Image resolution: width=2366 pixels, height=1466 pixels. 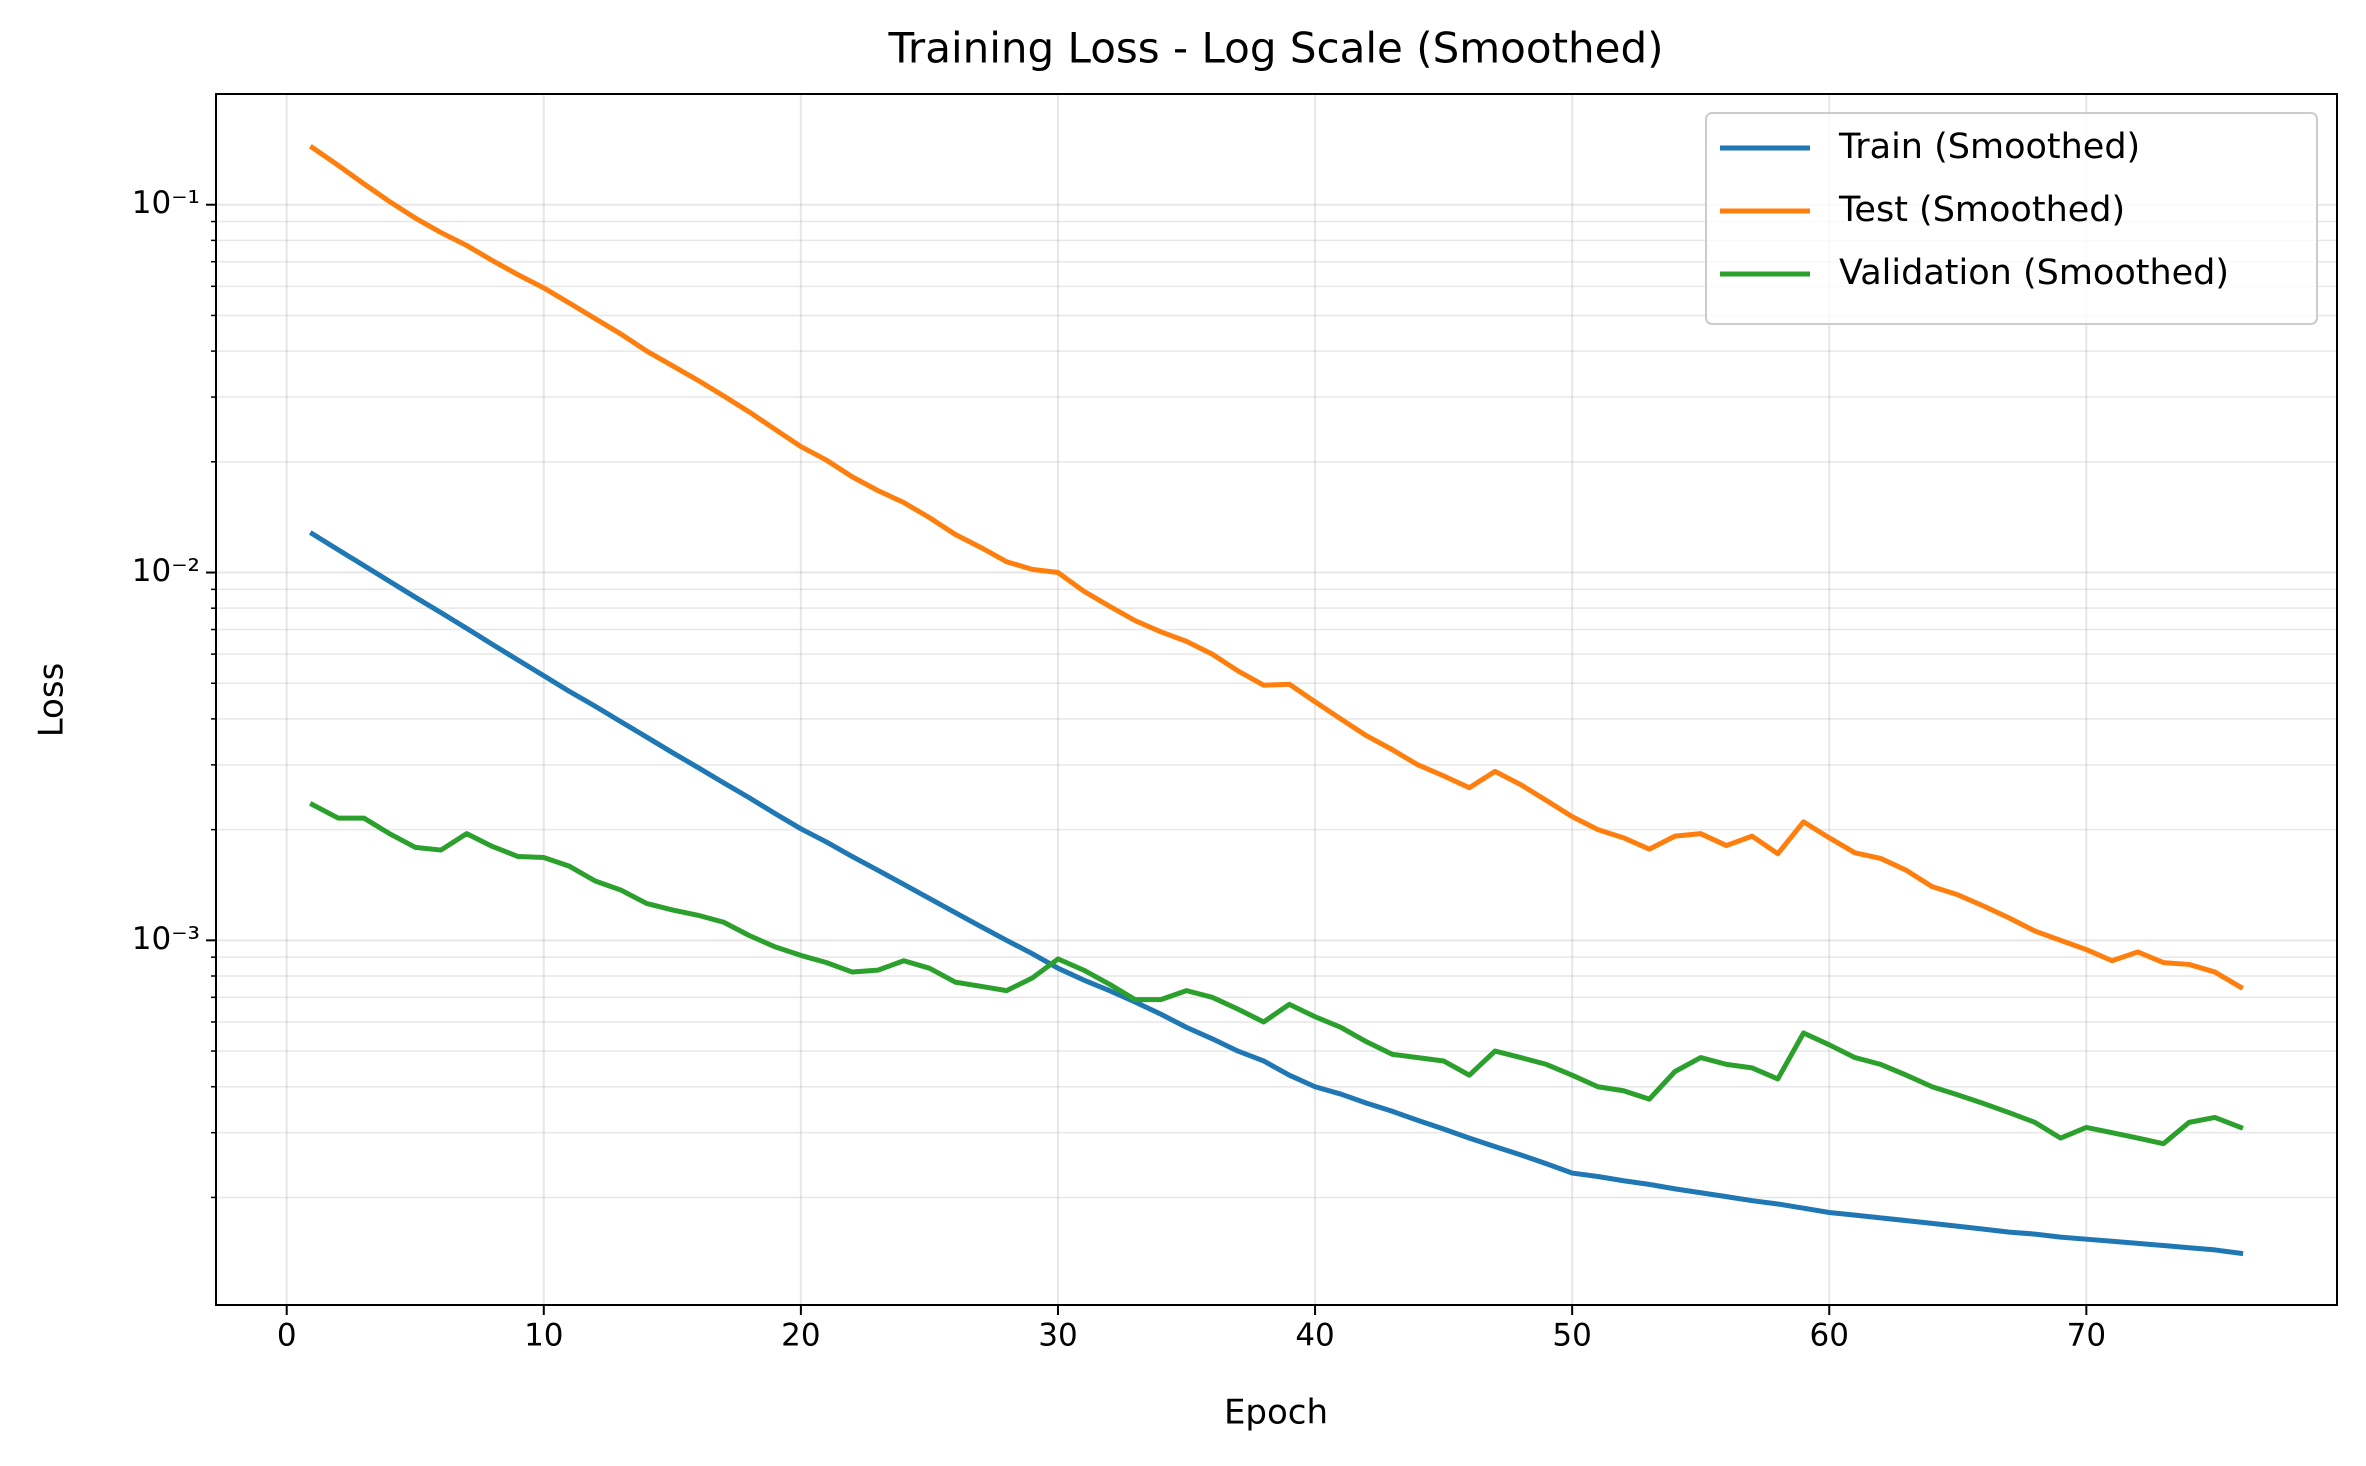 What do you see at coordinates (543, 1336) in the screenshot?
I see `x-tick-label: 10` at bounding box center [543, 1336].